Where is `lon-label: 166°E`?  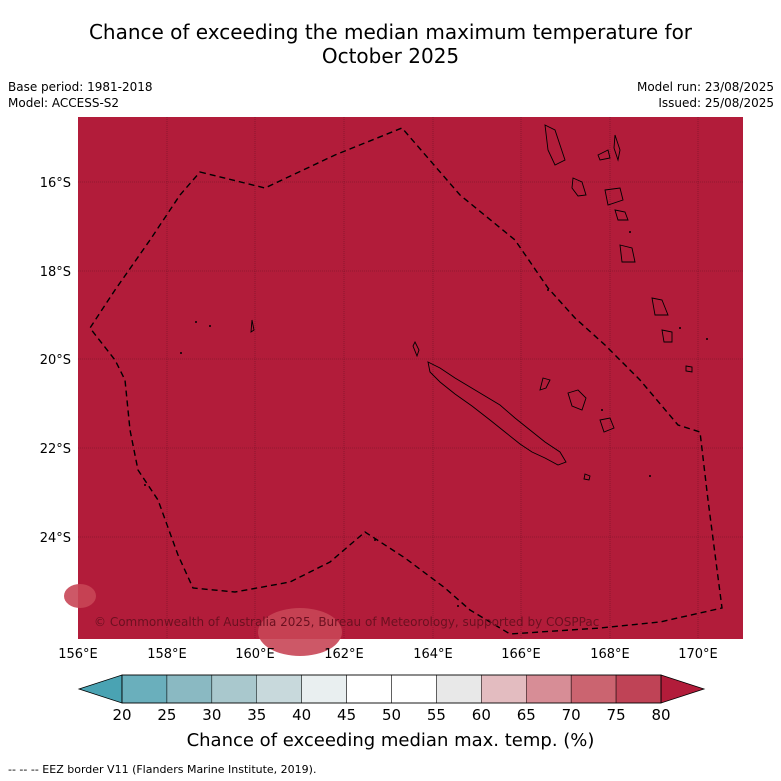
lon-label: 166°E is located at coordinates (521, 654).